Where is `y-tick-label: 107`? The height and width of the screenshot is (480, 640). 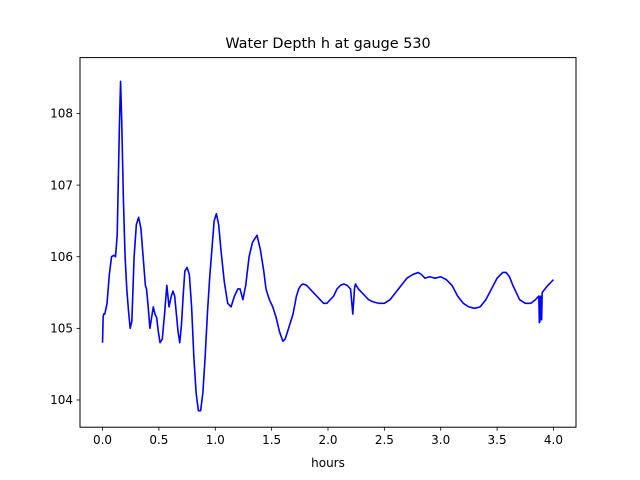
y-tick-label: 107 is located at coordinates (61, 185).